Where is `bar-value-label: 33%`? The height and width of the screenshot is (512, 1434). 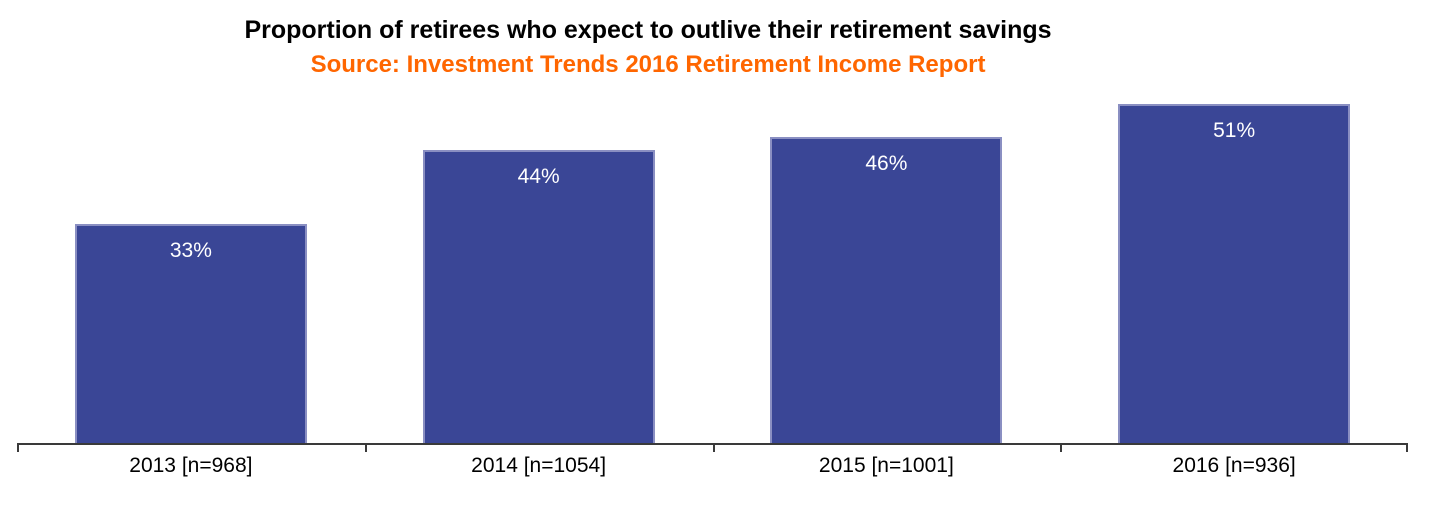
bar-value-label: 33% is located at coordinates (190, 250).